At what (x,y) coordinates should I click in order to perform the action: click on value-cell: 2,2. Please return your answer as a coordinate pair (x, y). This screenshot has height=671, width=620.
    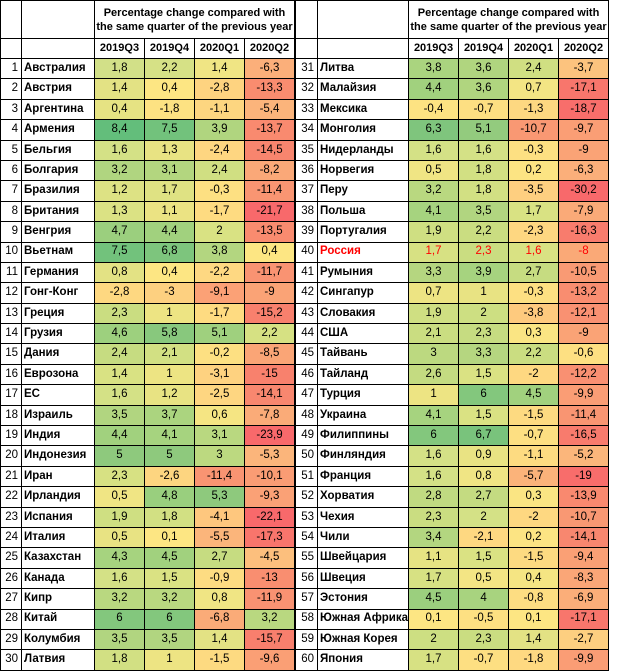
    Looking at the image, I should click on (169, 68).